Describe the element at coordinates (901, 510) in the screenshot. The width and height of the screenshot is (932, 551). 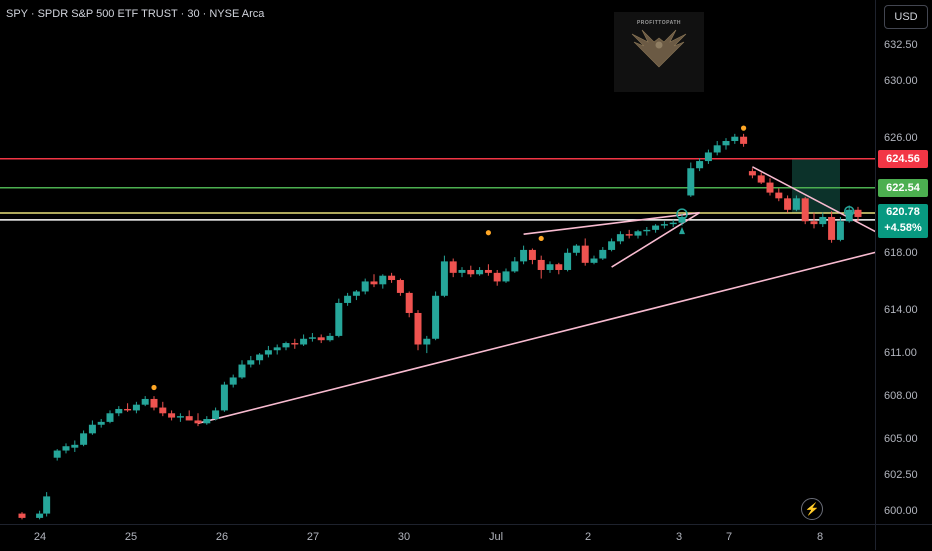
I see `price-tick: 600.00` at that location.